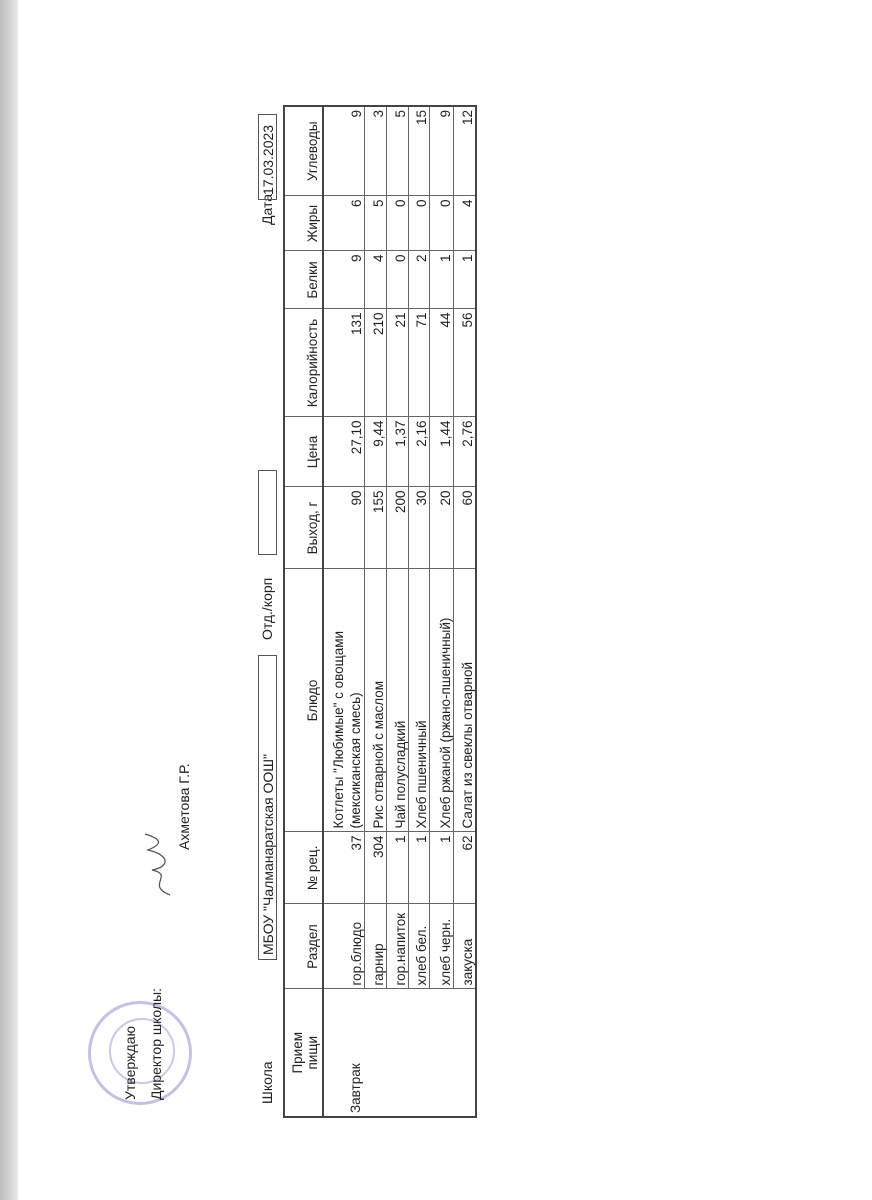  Describe the element at coordinates (343, 363) in the screenshot. I see `kcal-cell: 131` at that location.